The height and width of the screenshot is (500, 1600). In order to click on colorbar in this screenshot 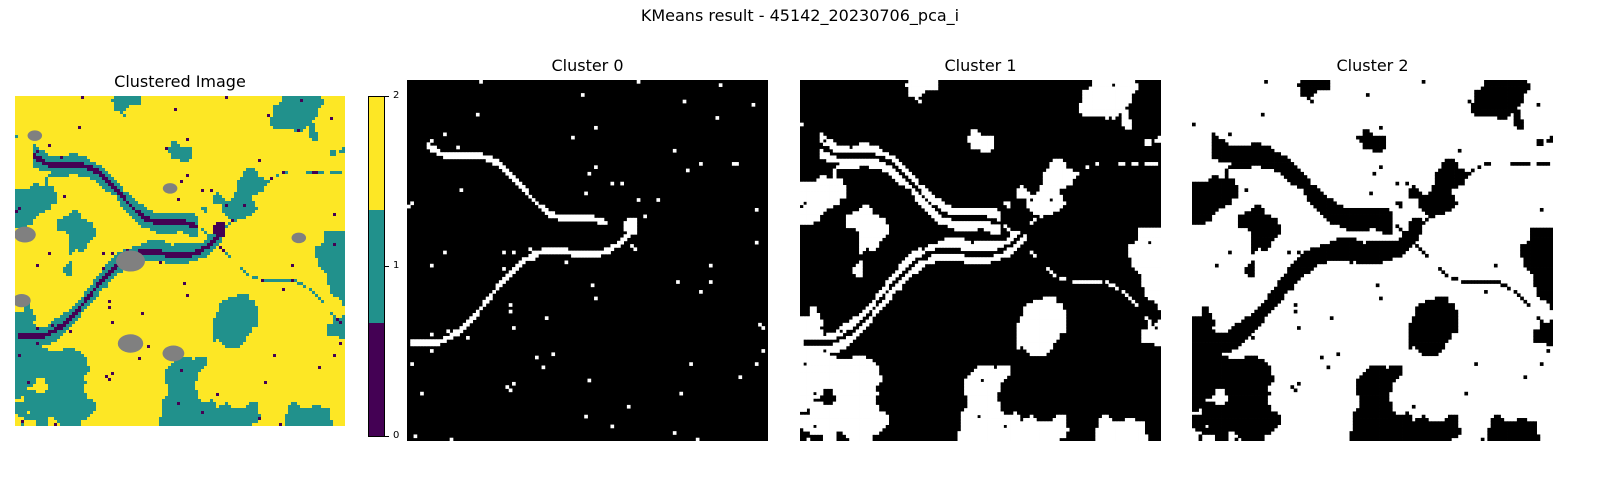, I will do `click(376, 266)`.